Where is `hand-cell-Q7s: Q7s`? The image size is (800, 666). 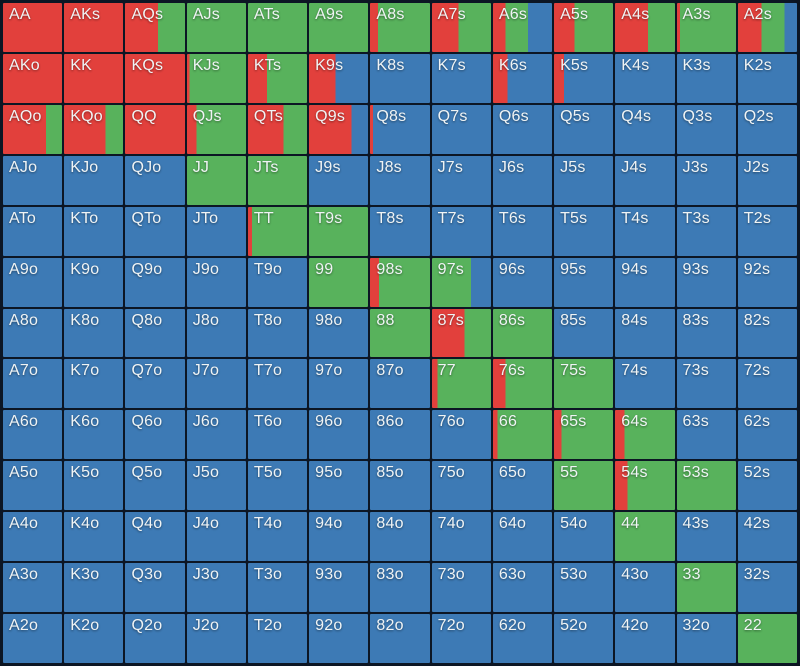
hand-cell-Q7s: Q7s is located at coordinates (461, 129).